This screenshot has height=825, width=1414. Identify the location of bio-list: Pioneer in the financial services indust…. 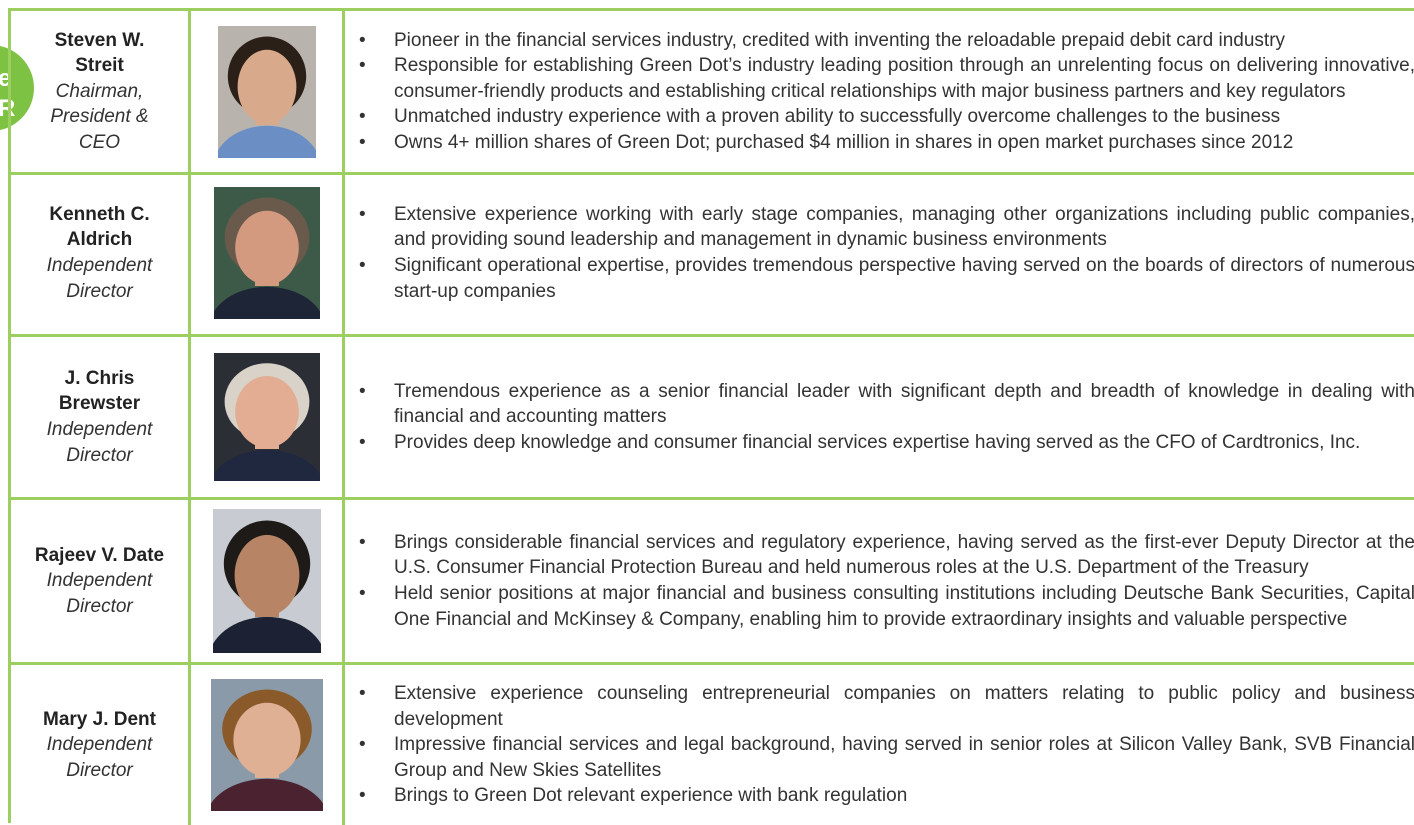
(879, 92).